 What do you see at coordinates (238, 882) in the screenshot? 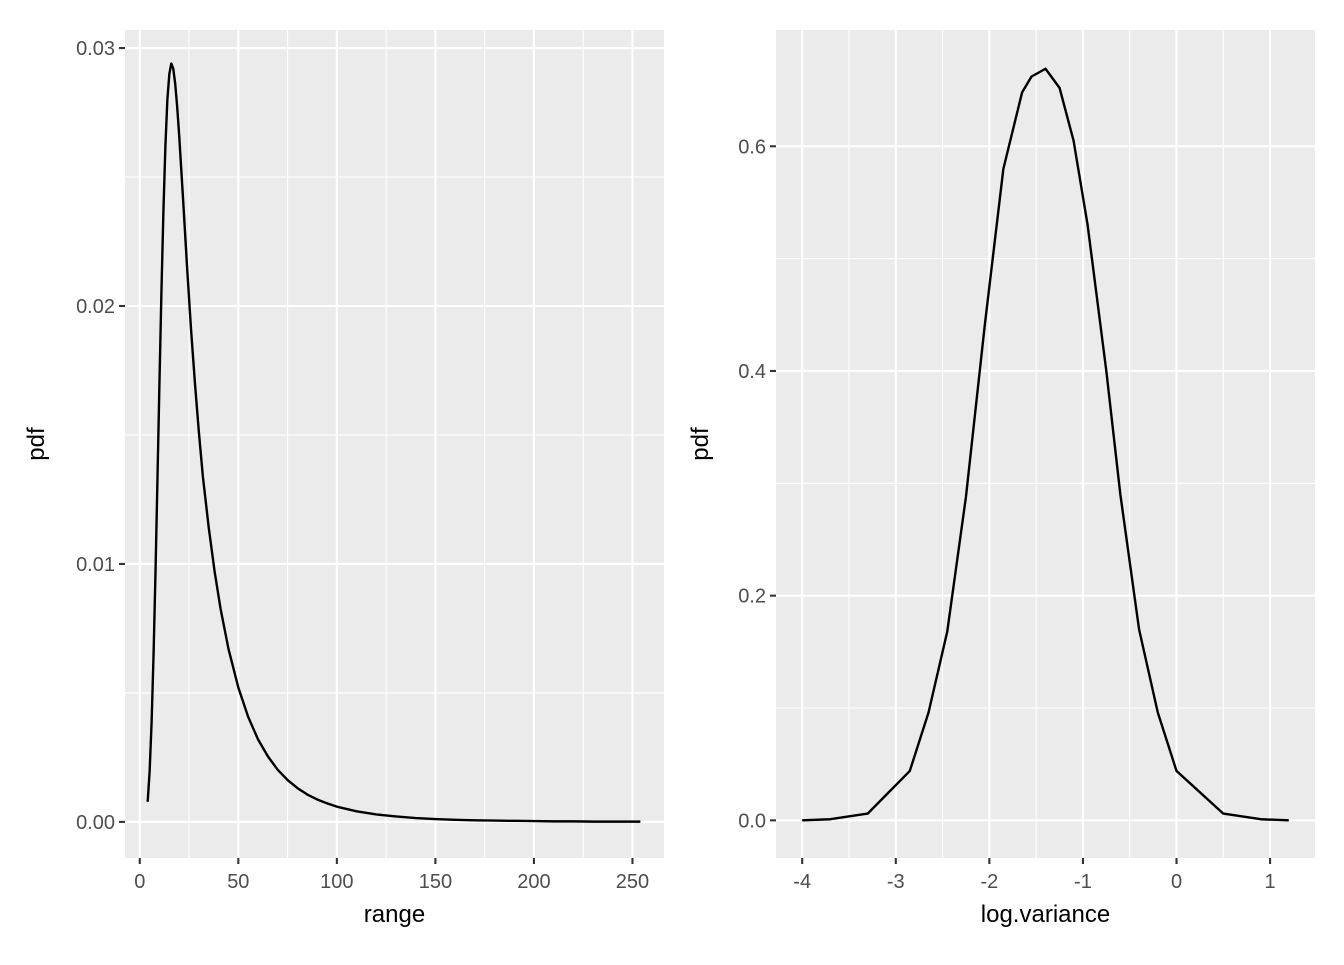
I see `x-tick-label: 50` at bounding box center [238, 882].